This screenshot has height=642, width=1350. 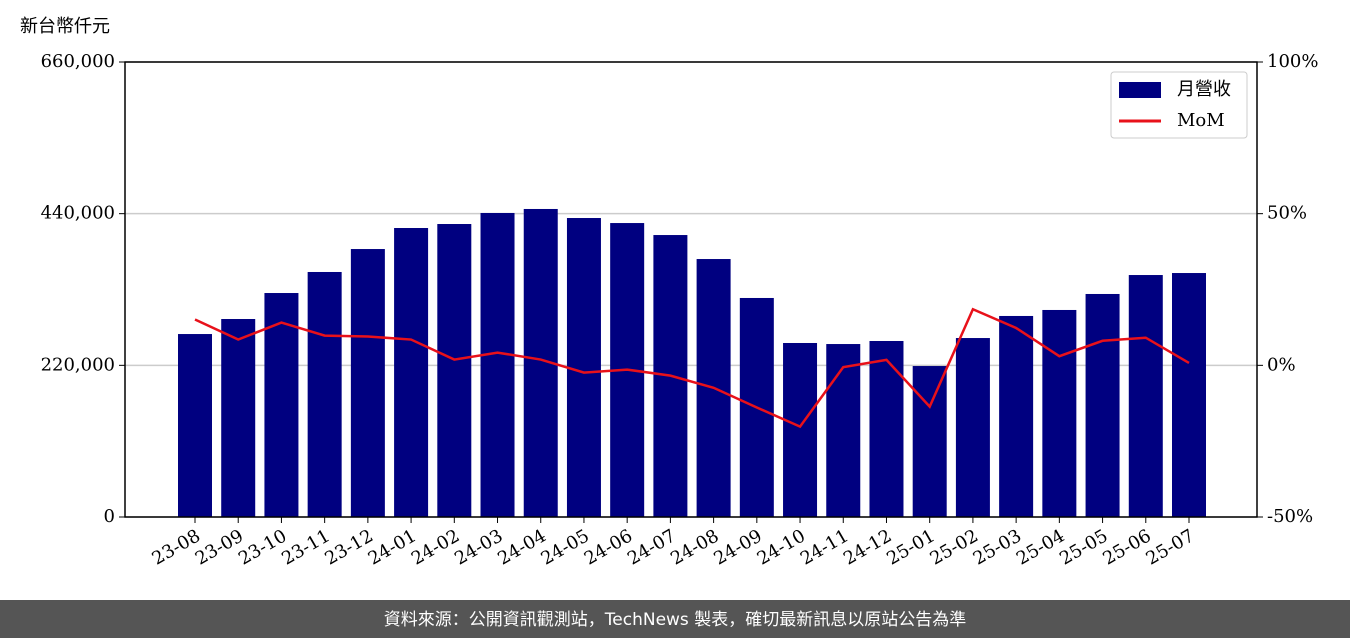 I want to click on y-tick-label: 220,000, so click(x=78, y=364).